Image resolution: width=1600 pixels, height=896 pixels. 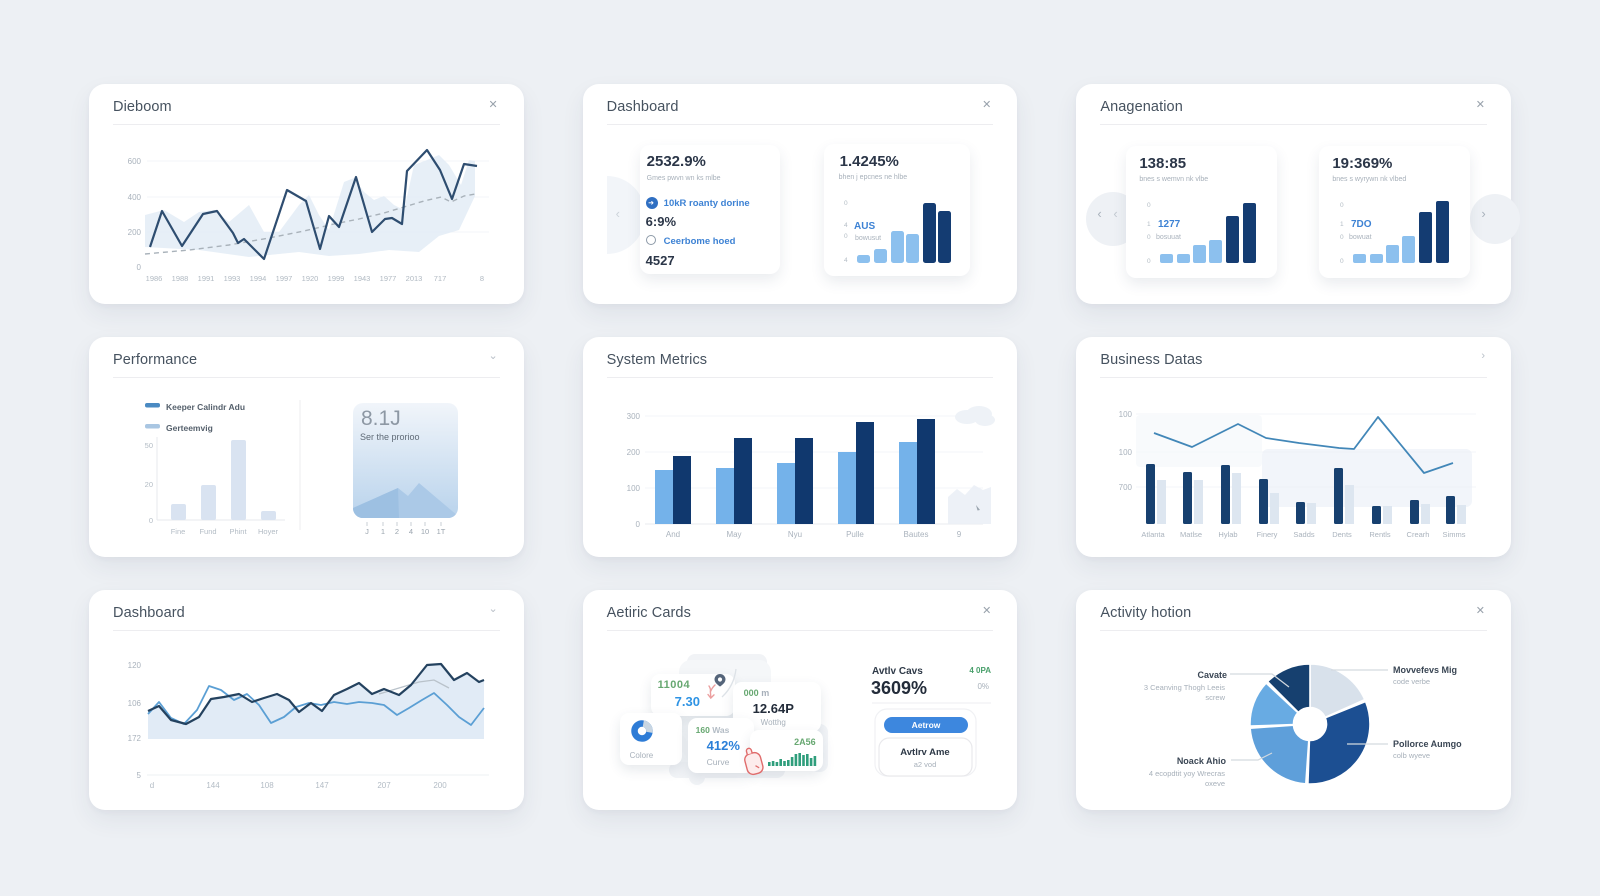 What do you see at coordinates (178, 531) in the screenshot?
I see `svg-text: Fine` at bounding box center [178, 531].